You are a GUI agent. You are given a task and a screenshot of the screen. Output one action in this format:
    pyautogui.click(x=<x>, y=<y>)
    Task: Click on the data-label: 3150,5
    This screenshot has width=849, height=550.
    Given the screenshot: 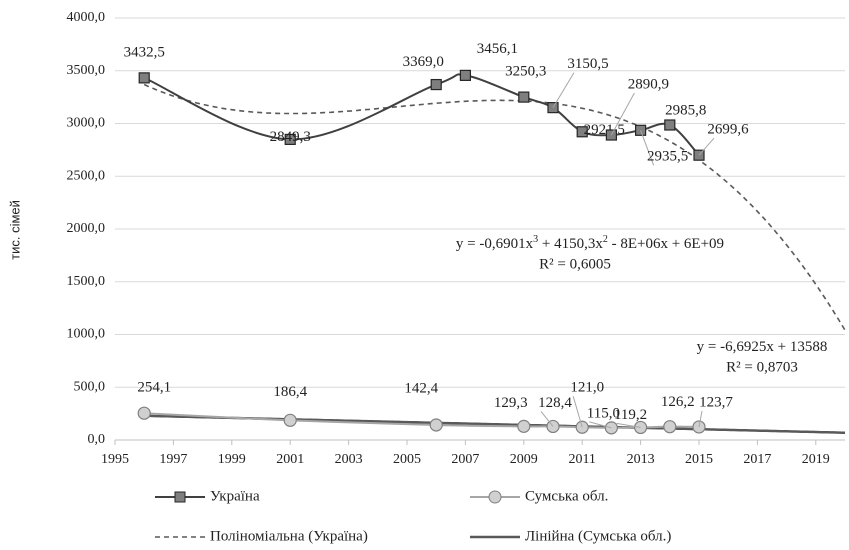 What is the action you would take?
    pyautogui.click(x=587, y=64)
    